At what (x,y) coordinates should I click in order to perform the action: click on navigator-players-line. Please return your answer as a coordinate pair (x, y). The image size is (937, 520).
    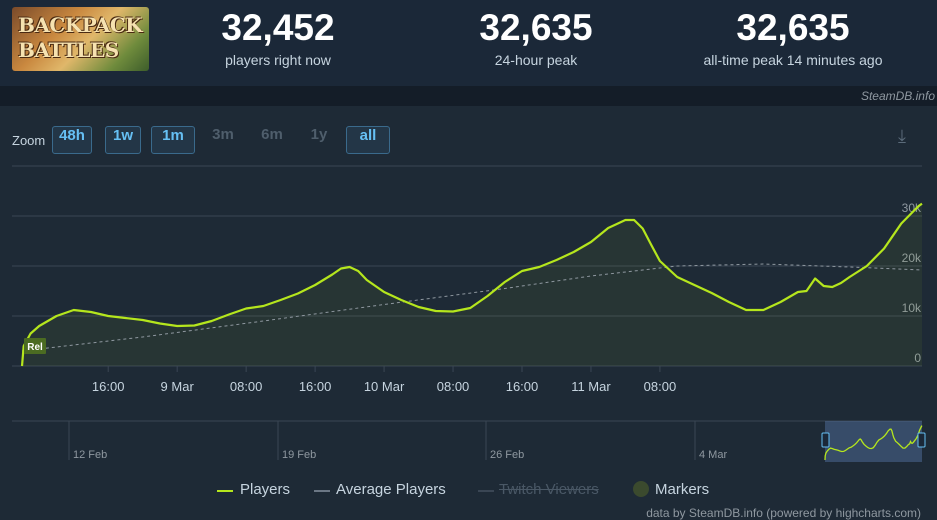
    Looking at the image, I should click on (873, 443).